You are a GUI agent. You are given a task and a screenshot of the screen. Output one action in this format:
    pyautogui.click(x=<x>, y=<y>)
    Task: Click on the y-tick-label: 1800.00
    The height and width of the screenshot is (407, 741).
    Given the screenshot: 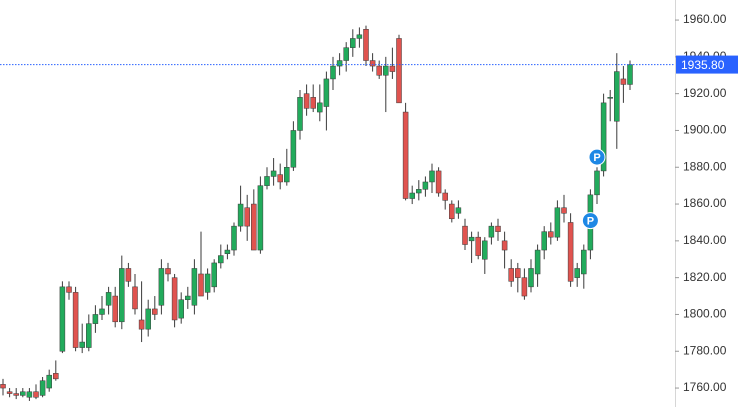 What is the action you would take?
    pyautogui.click(x=705, y=314)
    